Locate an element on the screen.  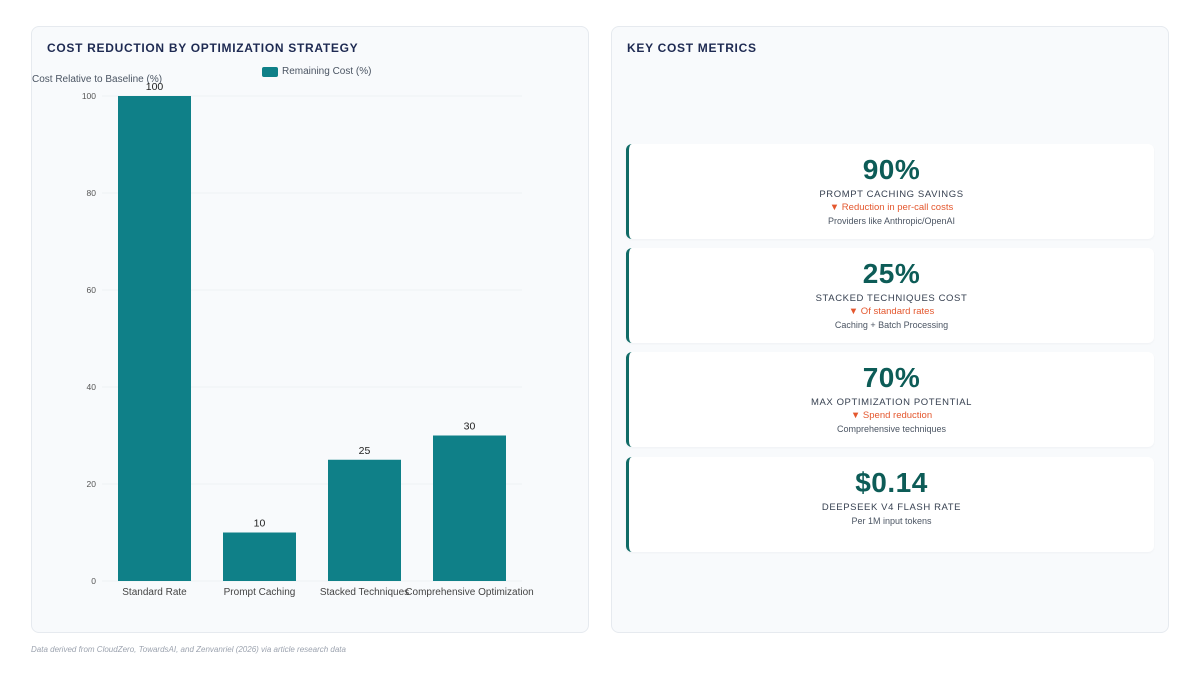
metric-value: 90% is located at coordinates (891, 169).